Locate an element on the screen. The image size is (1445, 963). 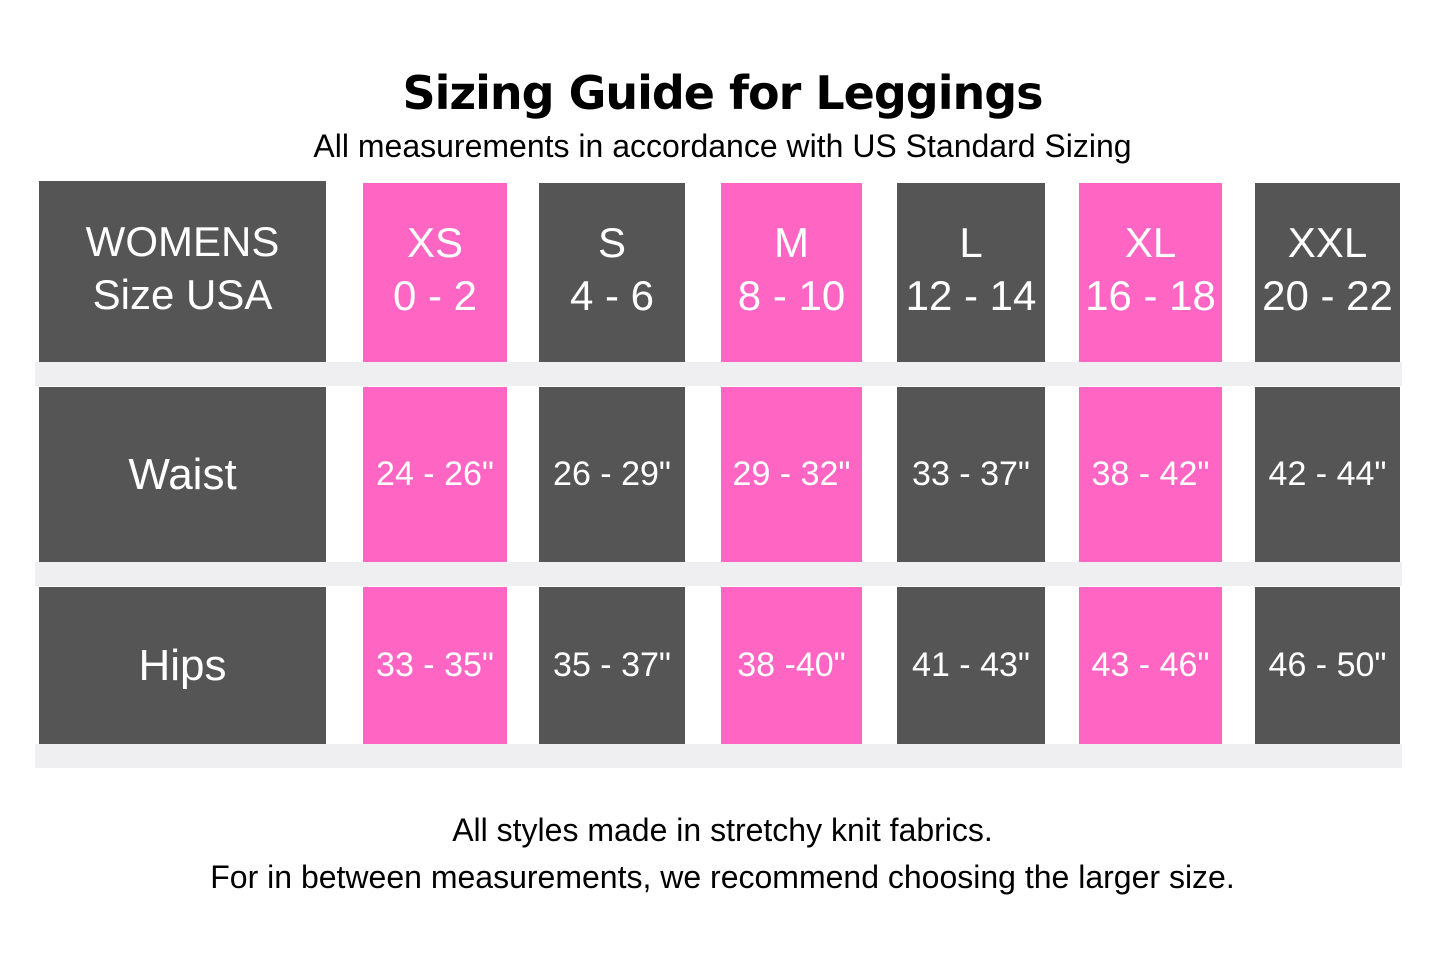
size-range: 0 - 2 is located at coordinates (435, 295).